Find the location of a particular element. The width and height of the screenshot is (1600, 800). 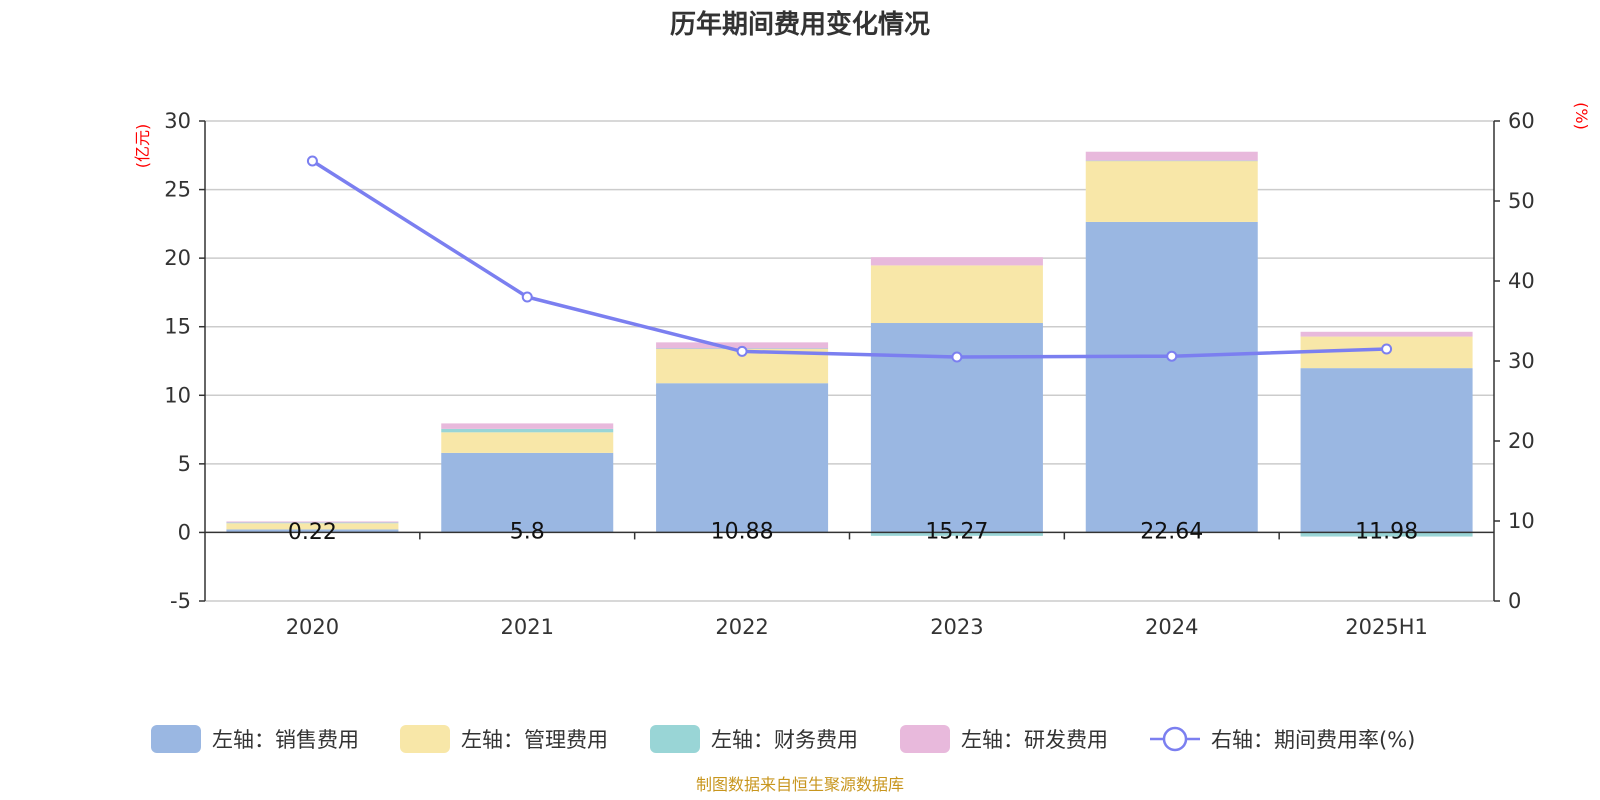

left-tick-label: 30 is located at coordinates (177, 121).